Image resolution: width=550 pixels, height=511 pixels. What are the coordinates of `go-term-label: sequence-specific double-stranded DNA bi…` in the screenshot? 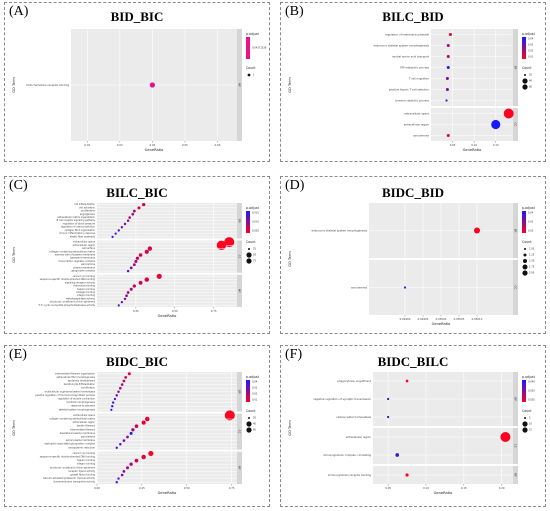 It's located at (68, 279).